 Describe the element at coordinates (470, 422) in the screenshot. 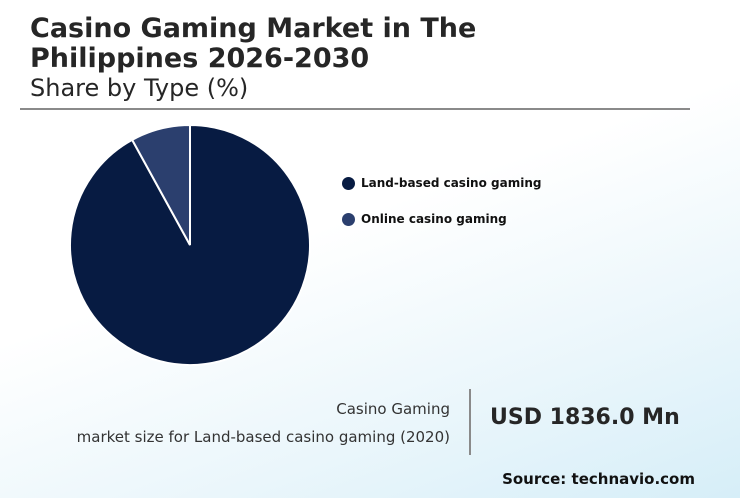

I see `stat-divider` at that location.